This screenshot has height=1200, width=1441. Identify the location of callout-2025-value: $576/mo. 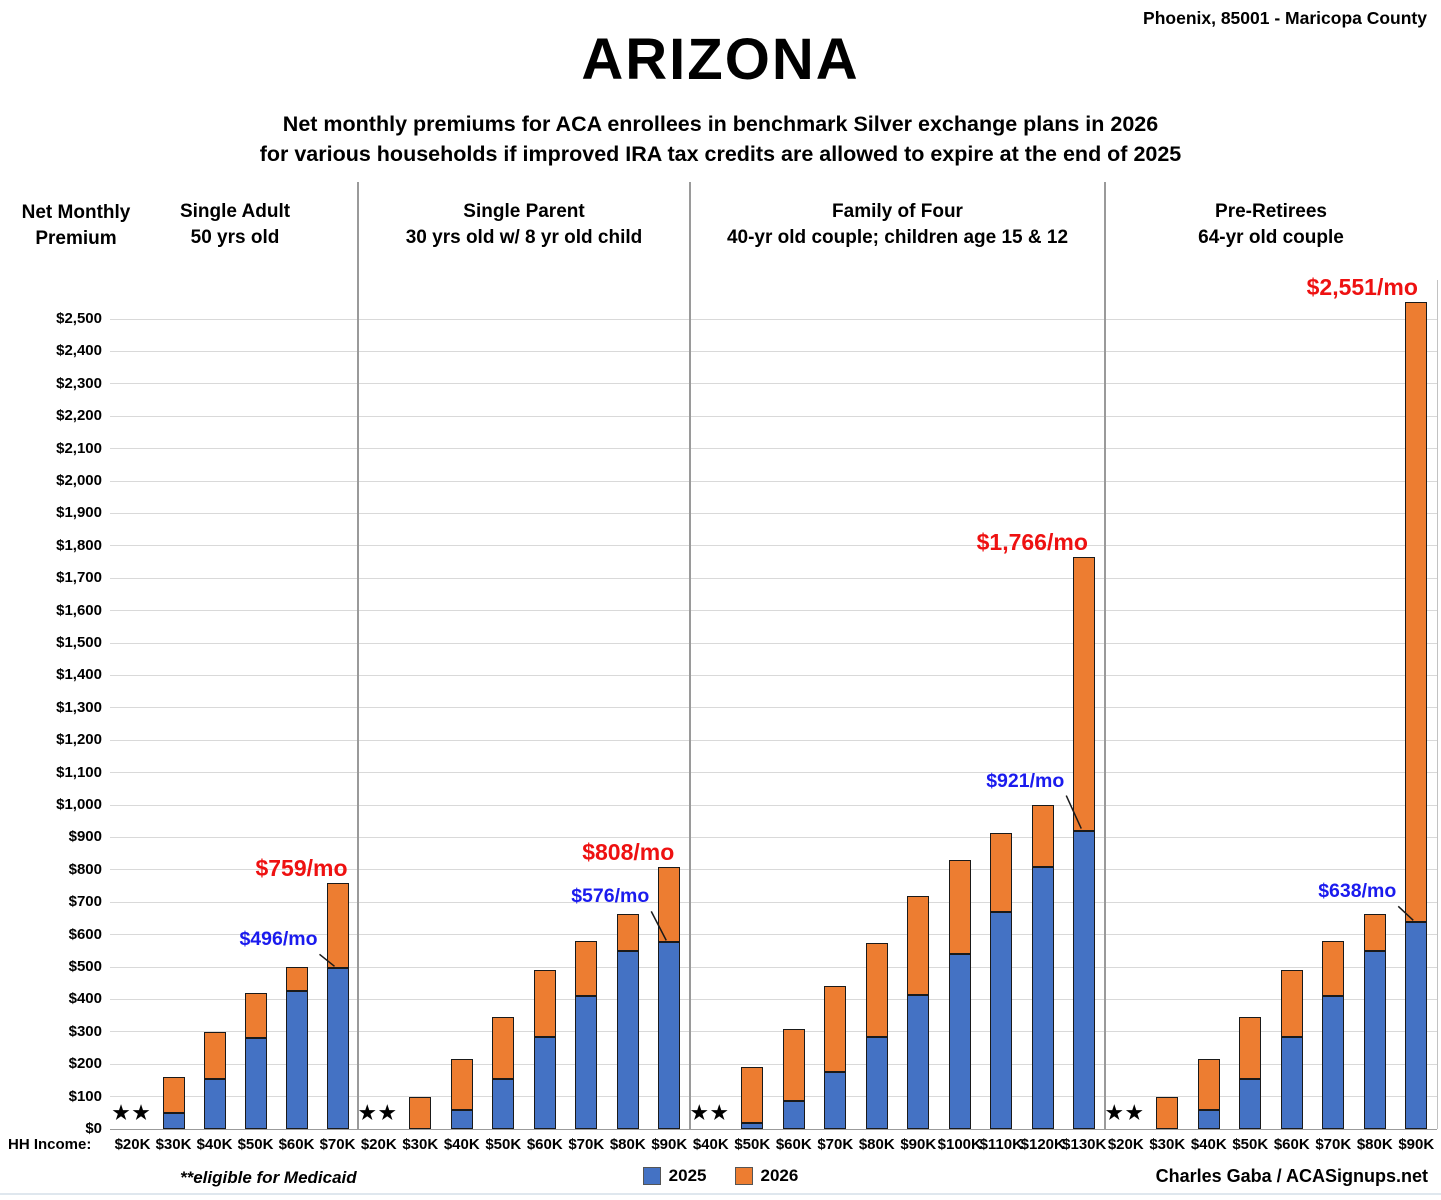
(610, 896).